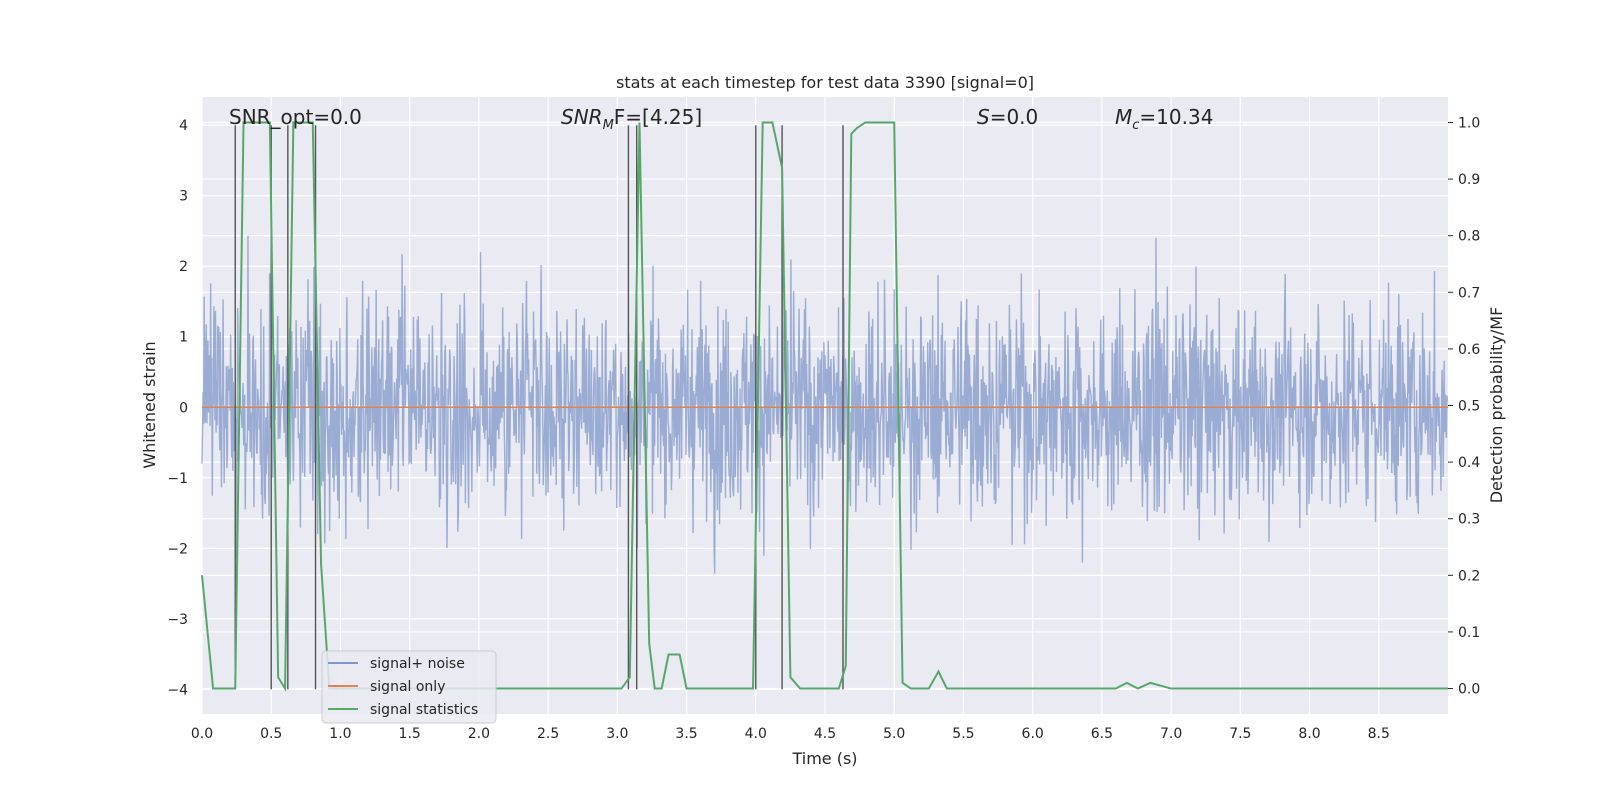 Image resolution: width=1600 pixels, height=800 pixels. I want to click on right-axis-label: Detection probability/MF, so click(1496, 405).